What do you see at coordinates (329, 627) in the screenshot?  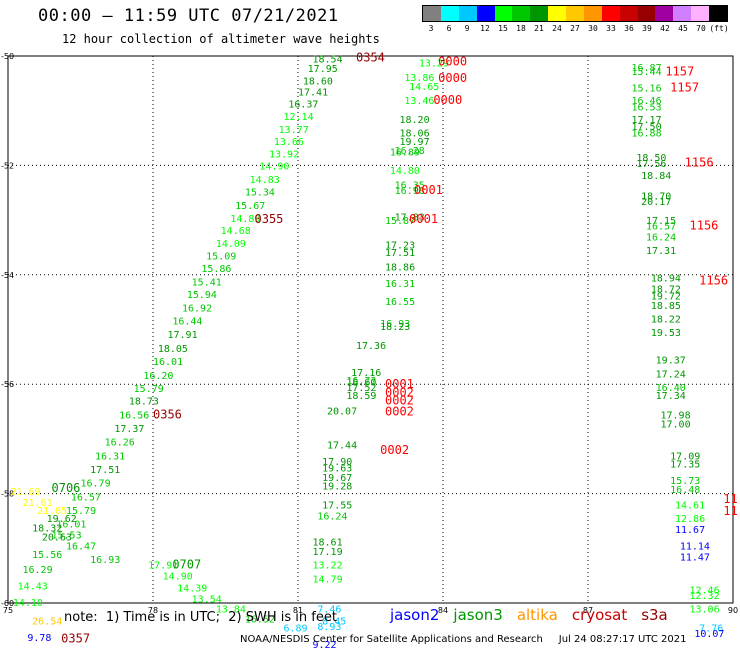 I see `wave-height-label: 8.93` at bounding box center [329, 627].